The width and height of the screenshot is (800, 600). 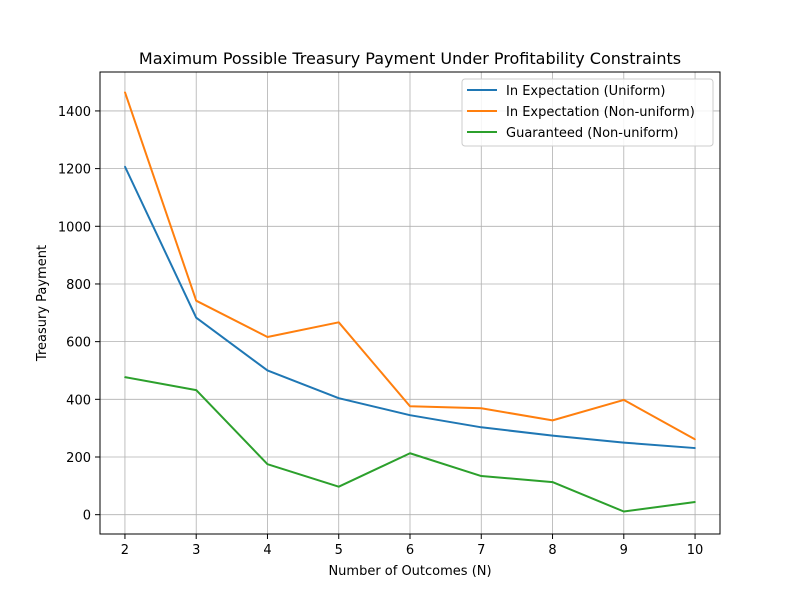 What do you see at coordinates (74, 227) in the screenshot?
I see `y-tick-label: 1000` at bounding box center [74, 227].